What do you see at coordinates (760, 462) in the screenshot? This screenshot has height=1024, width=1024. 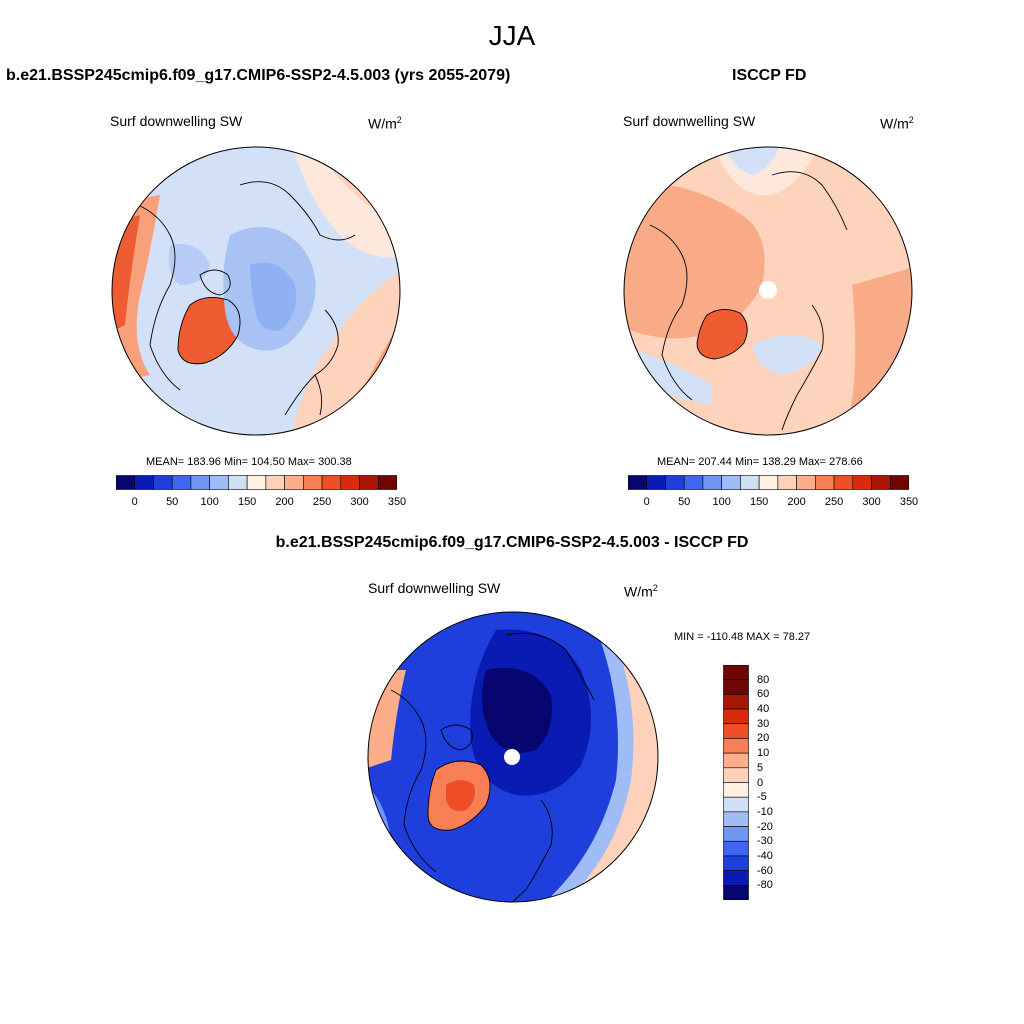 I see `obs-stats-text: MEAN= 207.44 Min= 138.29 Max= 278.66` at bounding box center [760, 462].